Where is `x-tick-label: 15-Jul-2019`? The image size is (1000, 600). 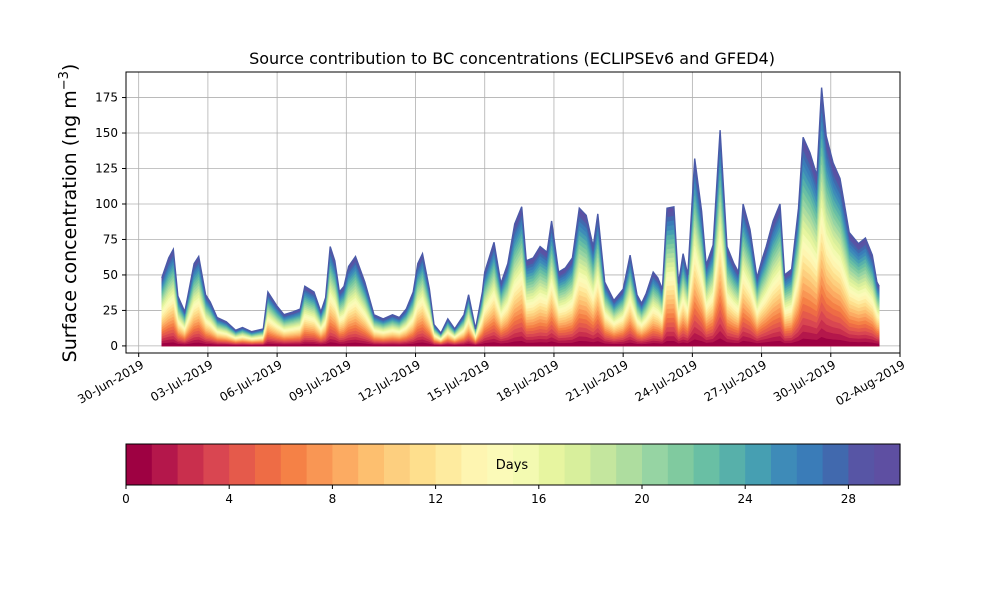
x-tick-label: 15-Jul-2019 is located at coordinates (458, 380).